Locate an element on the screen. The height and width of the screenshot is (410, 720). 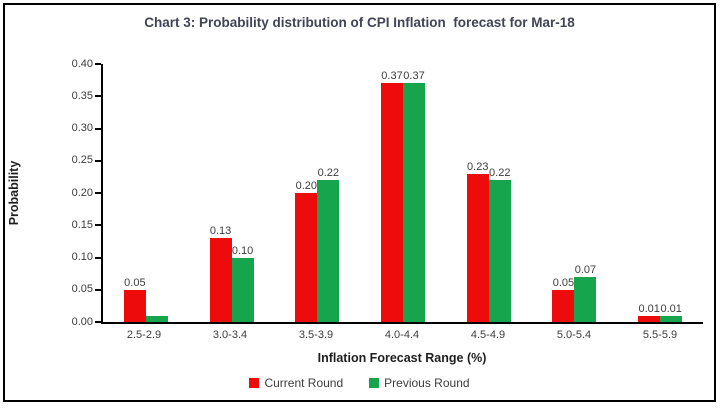
bar-value-label: 0.20 is located at coordinates (306, 186).